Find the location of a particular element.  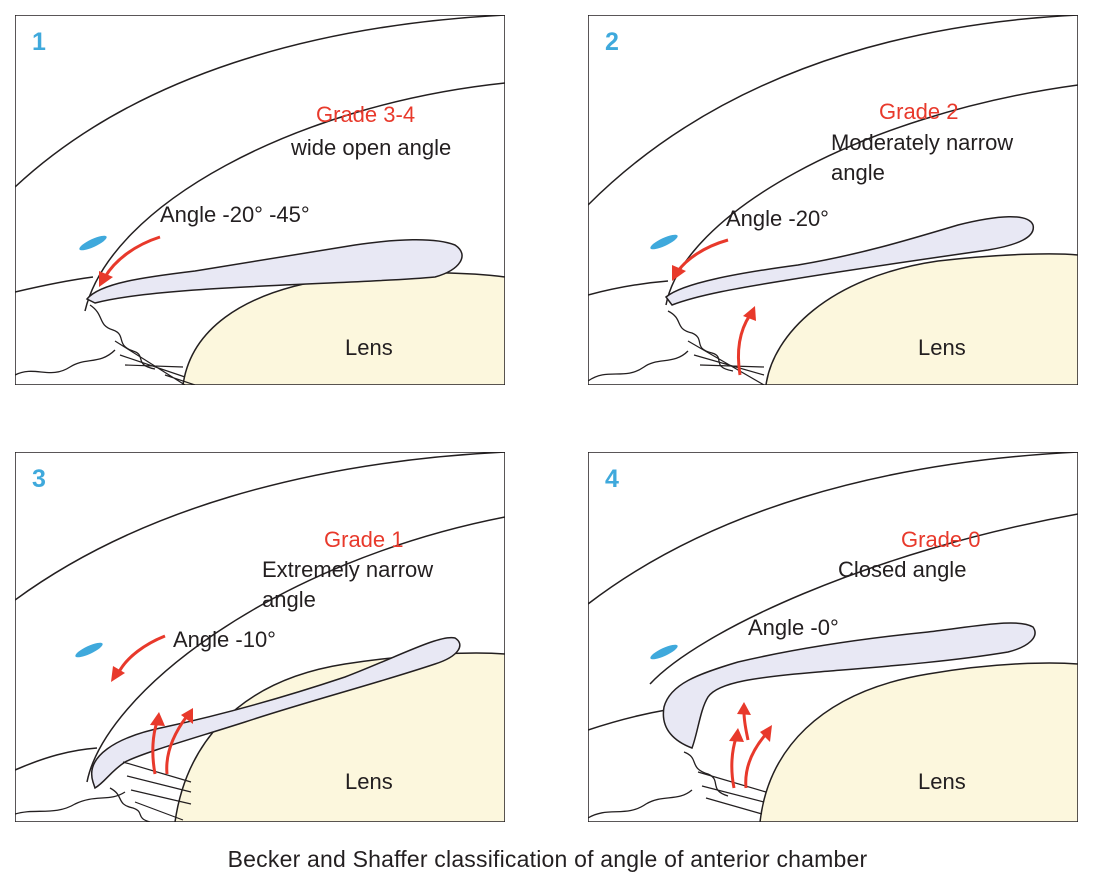

description-line: Moderately narrow is located at coordinates (922, 142).